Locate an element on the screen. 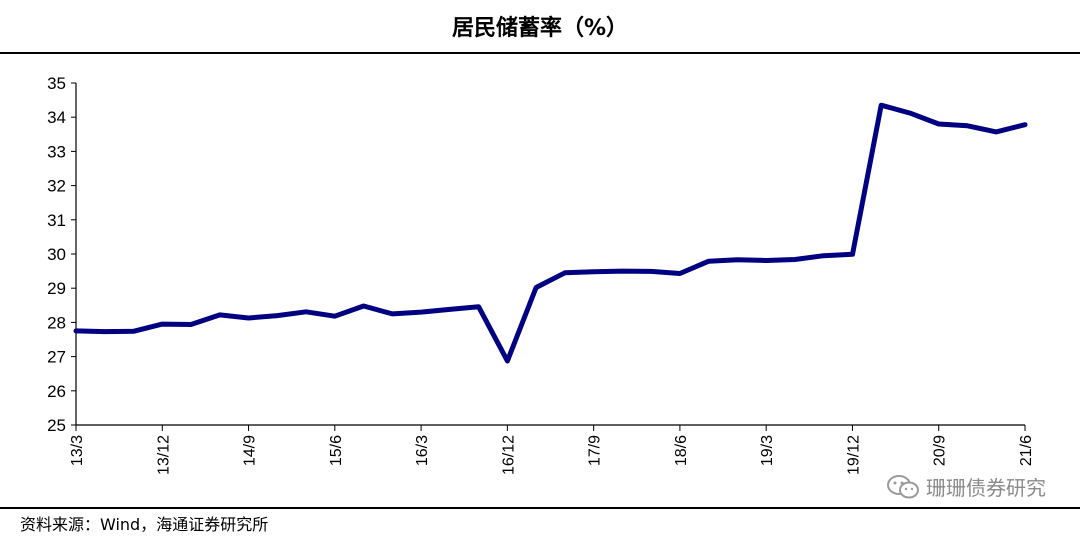 The height and width of the screenshot is (536, 1080). y-tick-label: 34 is located at coordinates (56, 117).